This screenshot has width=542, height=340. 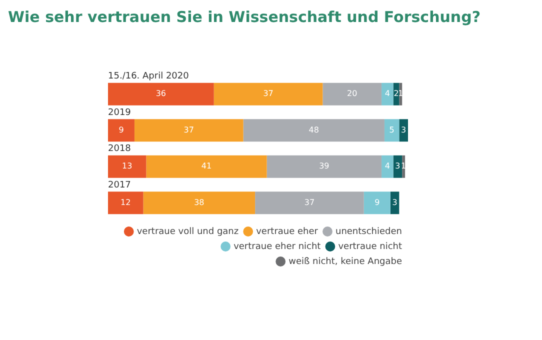 What do you see at coordinates (119, 185) in the screenshot?
I see `y-tick-label: 2017` at bounding box center [119, 185].